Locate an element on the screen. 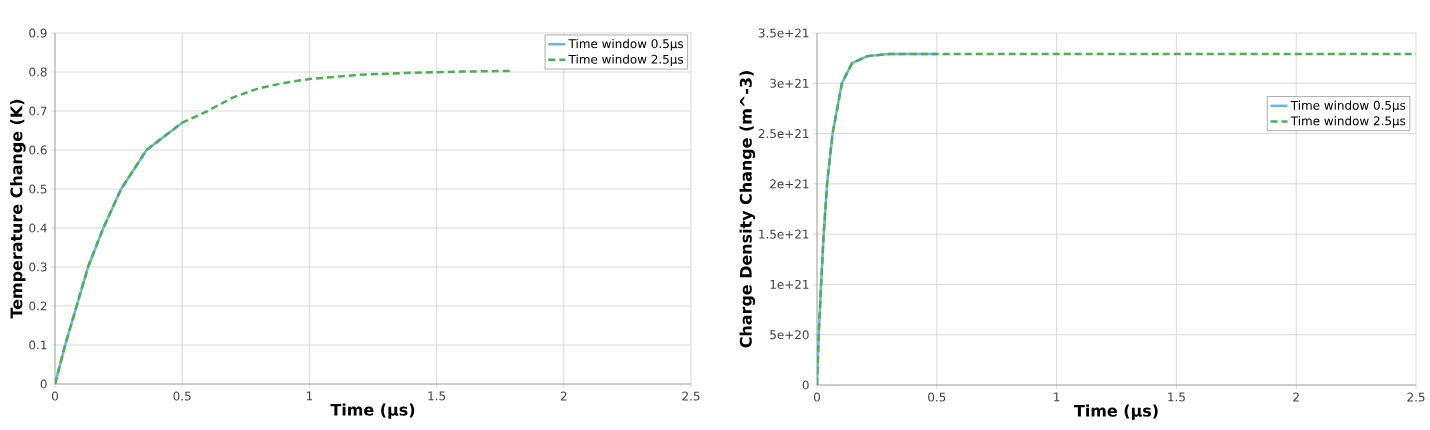 This screenshot has height=430, width=1430. y-axis-title: Temperature Change (K) is located at coordinates (18, 209).